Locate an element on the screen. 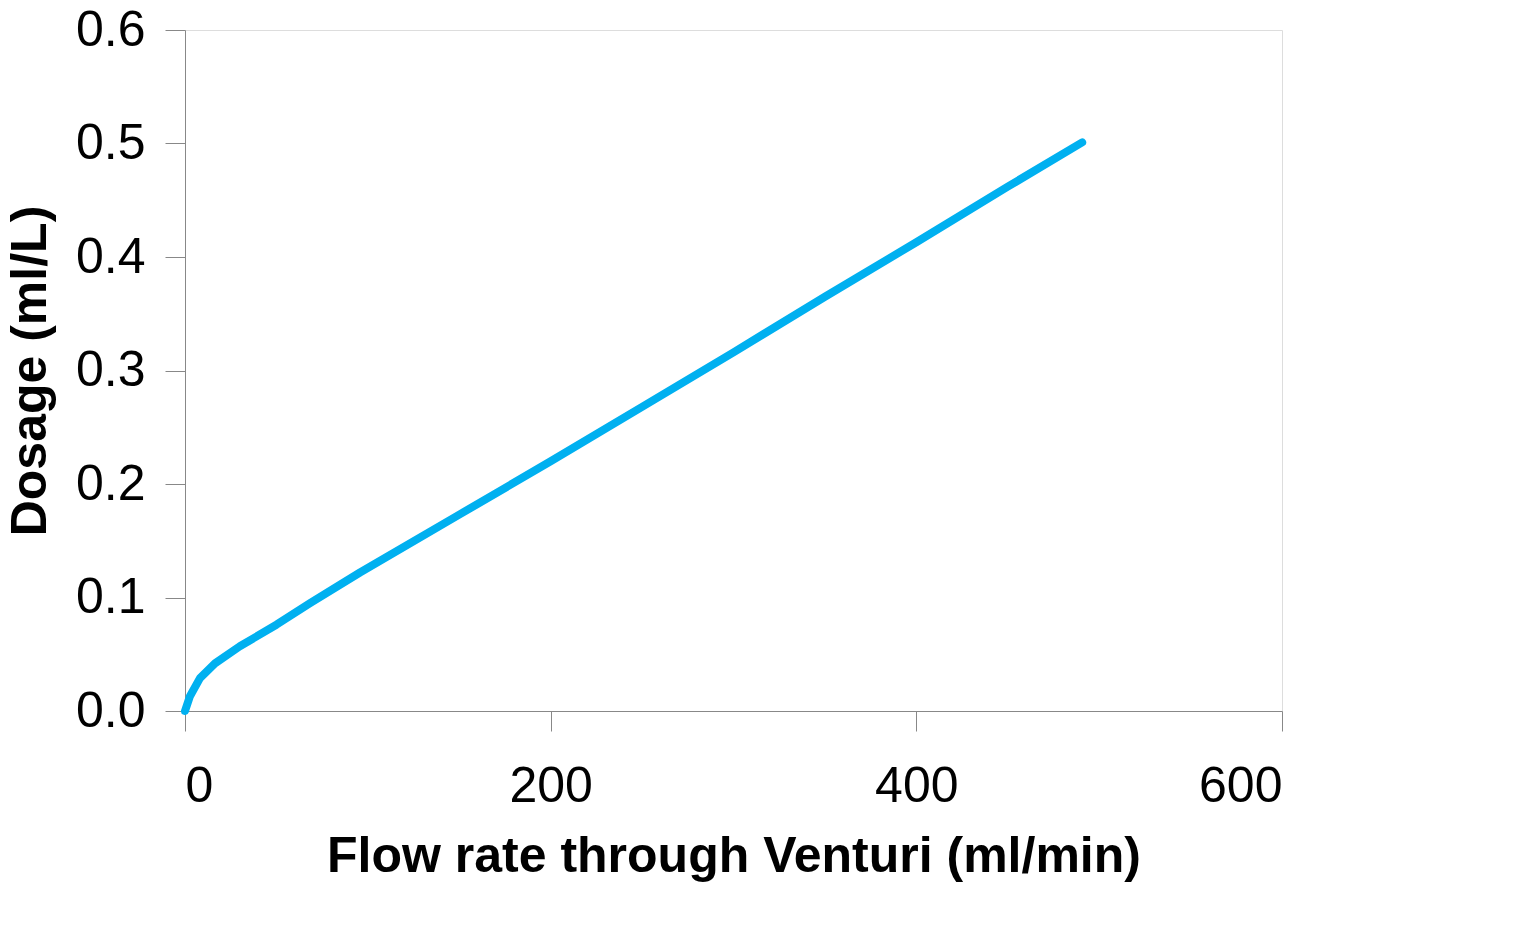  y-tick-label: 0.5 is located at coordinates (110, 142).